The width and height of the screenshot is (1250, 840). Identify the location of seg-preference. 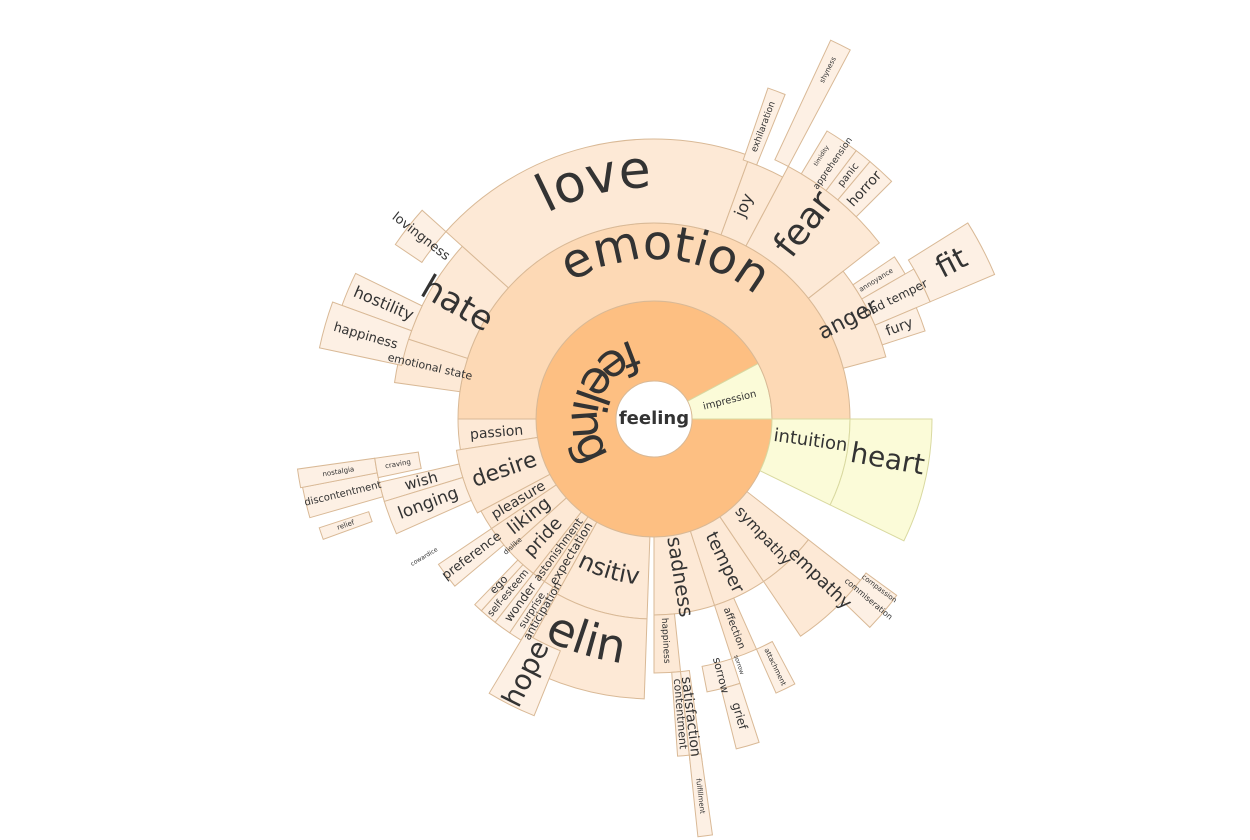
(471, 557).